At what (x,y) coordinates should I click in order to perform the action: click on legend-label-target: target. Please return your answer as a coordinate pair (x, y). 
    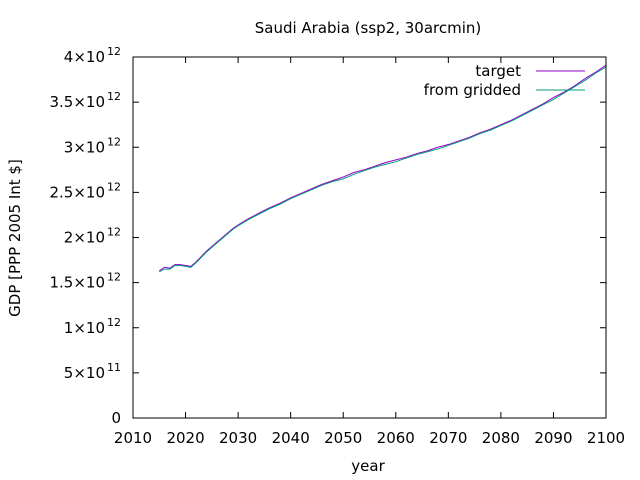
    Looking at the image, I should click on (498, 71).